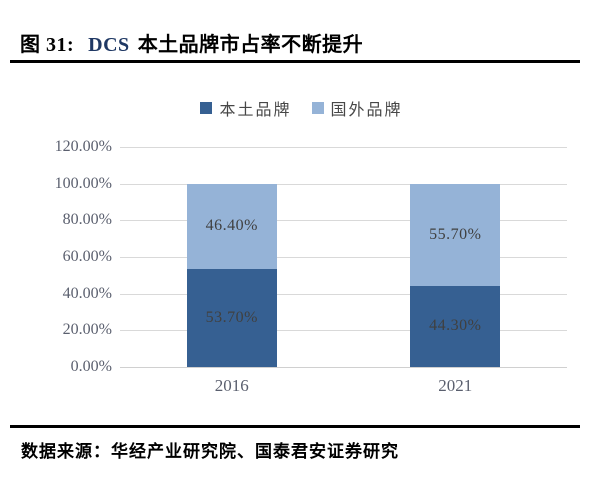 This screenshot has height=481, width=603. I want to click on footer-divider-rule, so click(295, 426).